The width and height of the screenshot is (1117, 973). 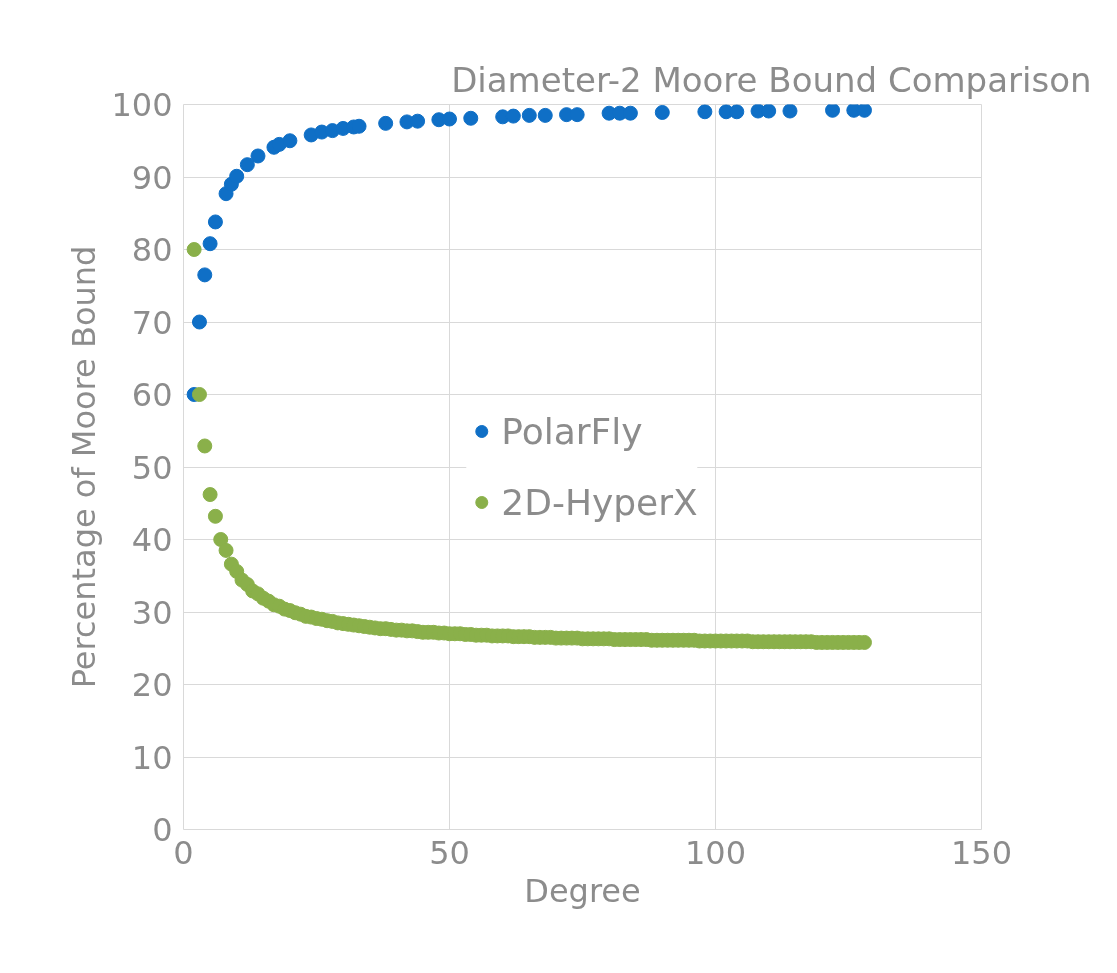 What do you see at coordinates (572, 431) in the screenshot?
I see `legend-label: PolarFly` at bounding box center [572, 431].